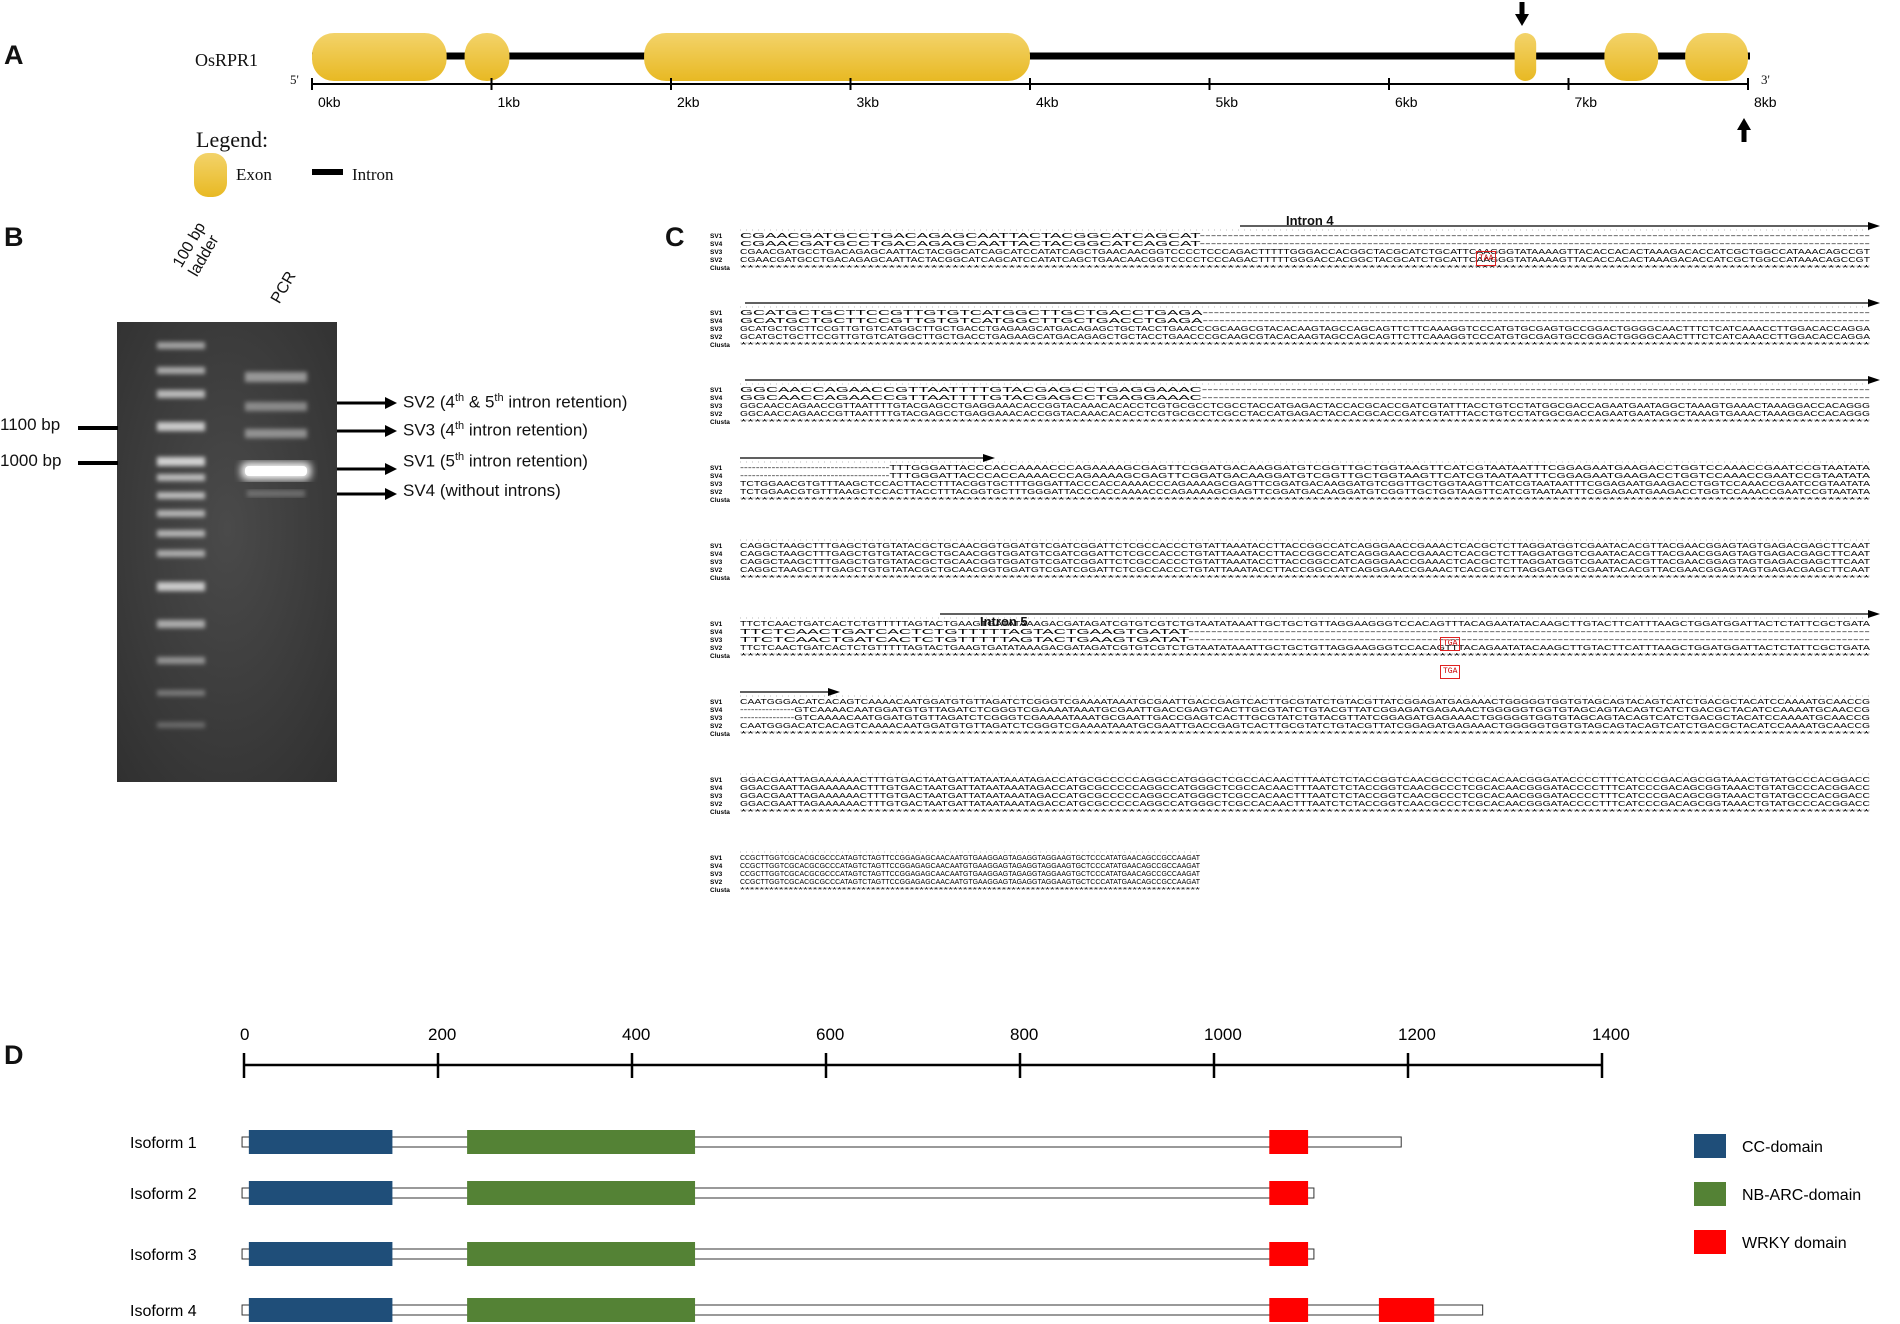 This screenshot has height=1324, width=1900. I want to click on isoform-label: Isoform 2, so click(163, 1194).